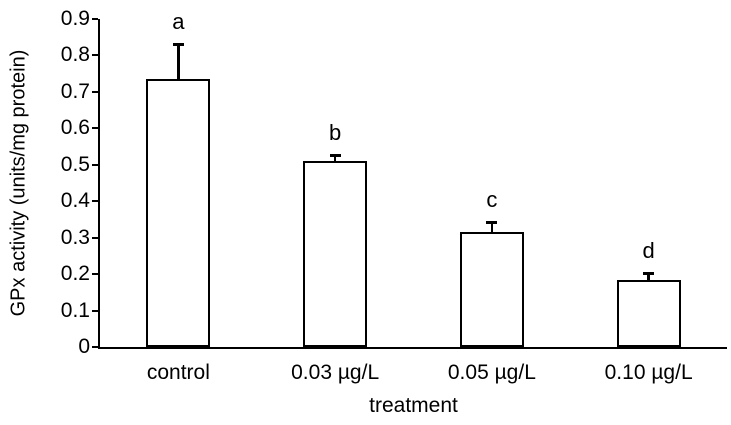  Describe the element at coordinates (75, 128) in the screenshot. I see `y-tick-label: 0.6` at that location.